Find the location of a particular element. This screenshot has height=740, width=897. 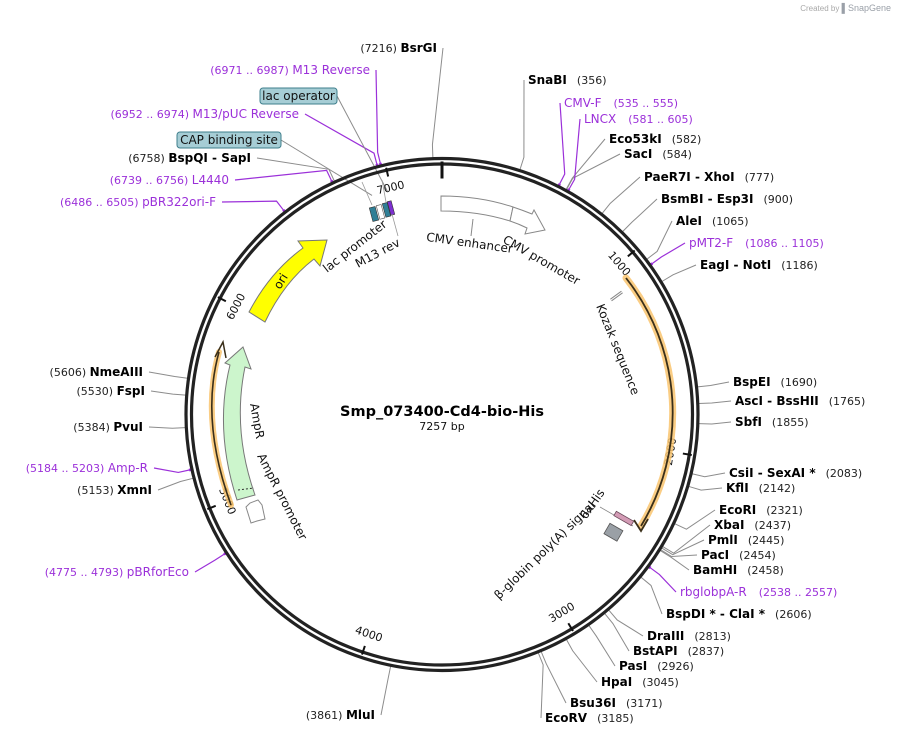

tick-2000 is located at coordinates (687, 454).